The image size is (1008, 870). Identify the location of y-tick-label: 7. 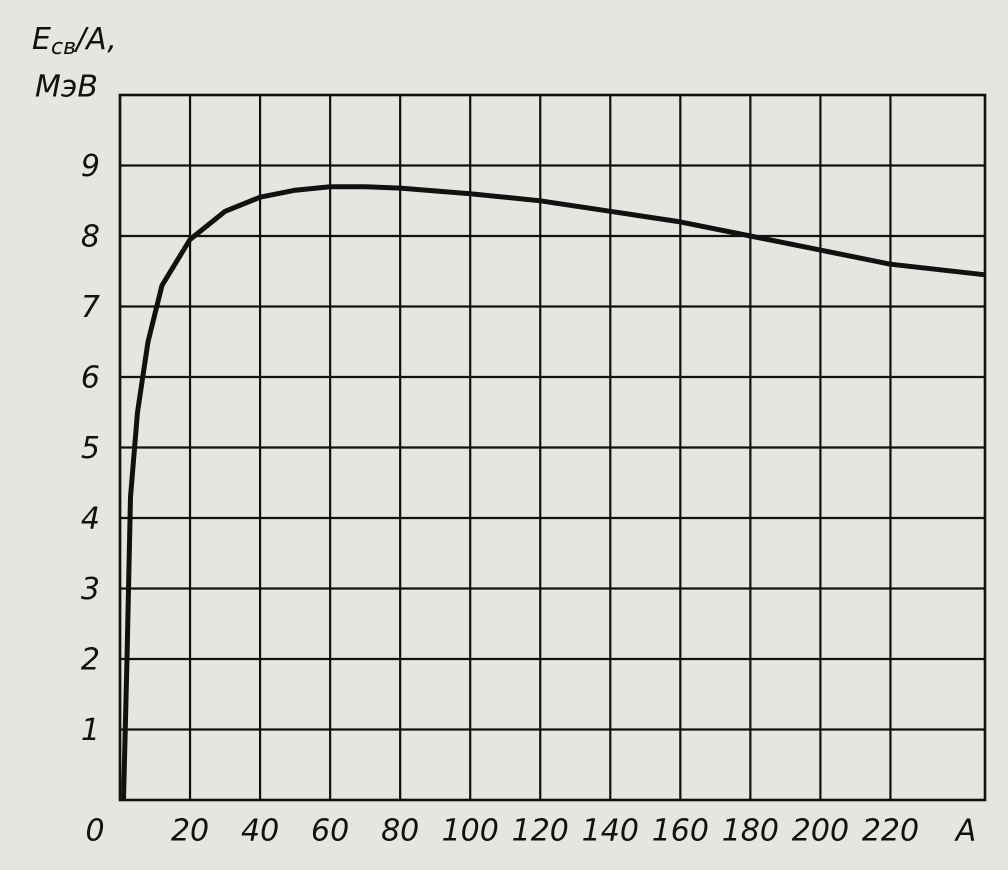
(90, 307).